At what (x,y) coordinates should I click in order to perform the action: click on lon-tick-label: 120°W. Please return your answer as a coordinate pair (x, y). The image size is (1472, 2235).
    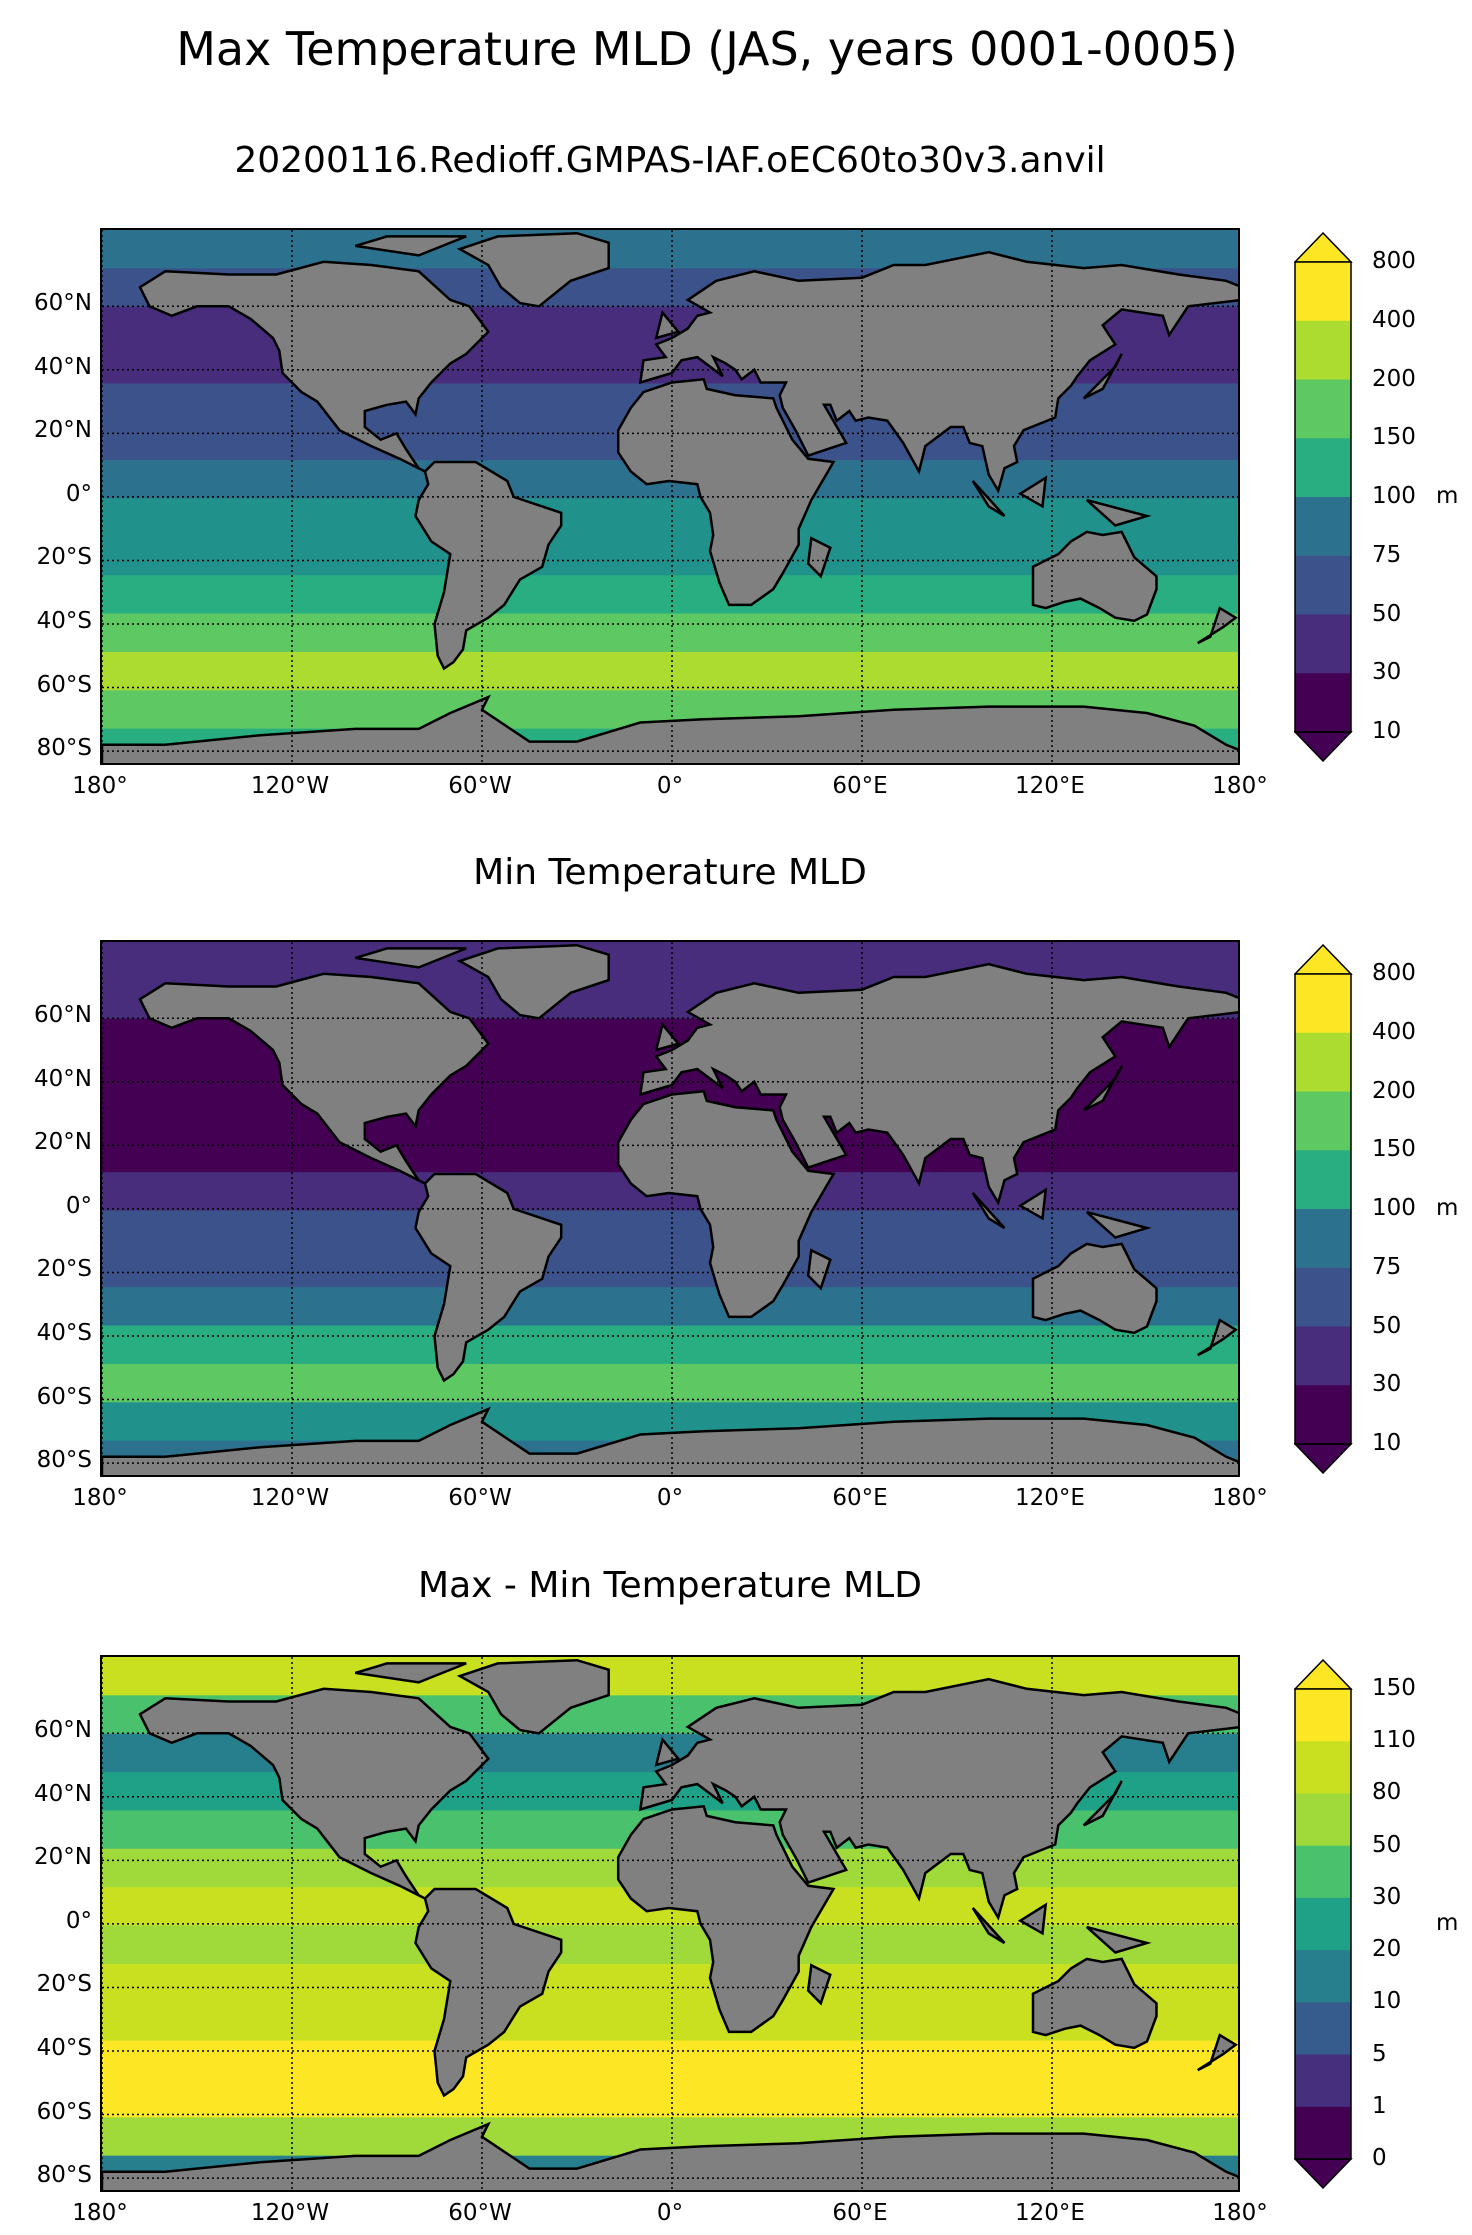
    Looking at the image, I should click on (290, 786).